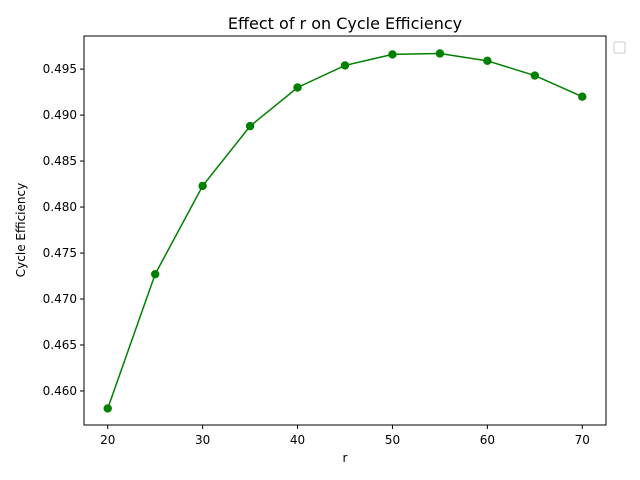 The height and width of the screenshot is (480, 640). I want to click on x-axis-label: r, so click(345, 458).